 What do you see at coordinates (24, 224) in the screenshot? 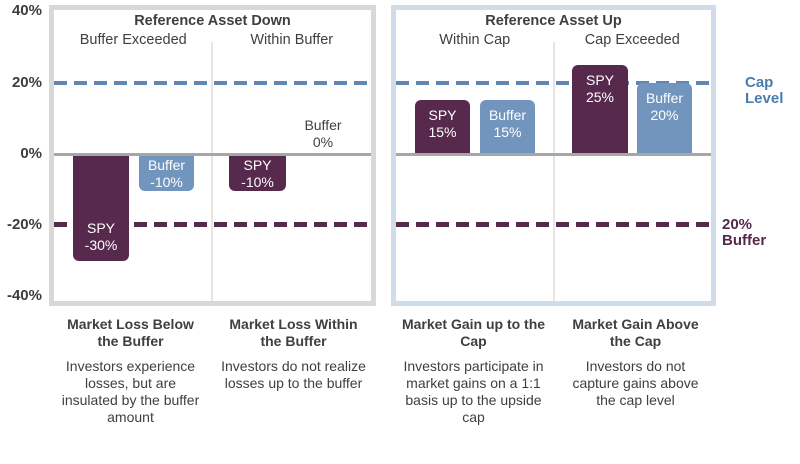
I see `ytick-neg20: -20%` at bounding box center [24, 224].